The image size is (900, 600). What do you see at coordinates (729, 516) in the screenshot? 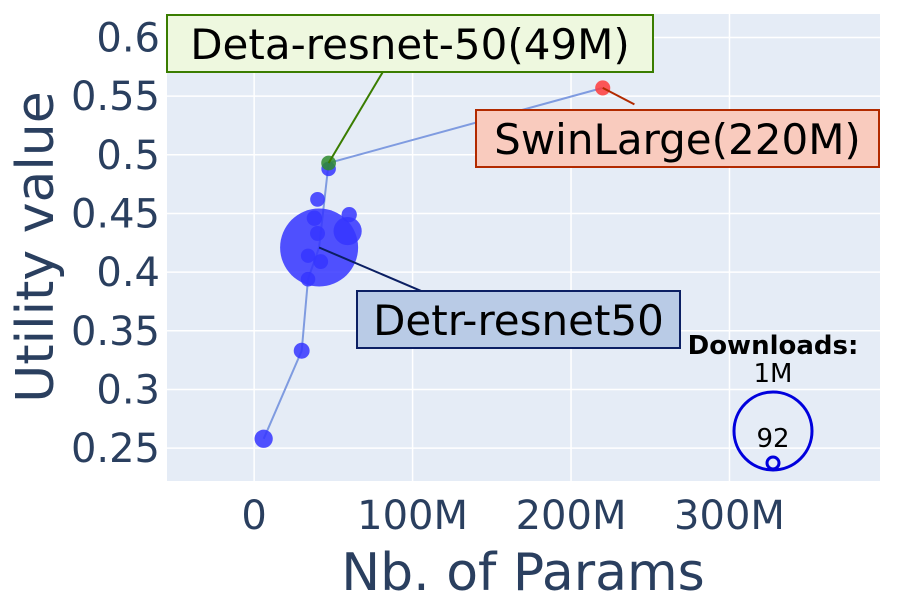
I see `x-tick-label: 300M` at bounding box center [729, 516].